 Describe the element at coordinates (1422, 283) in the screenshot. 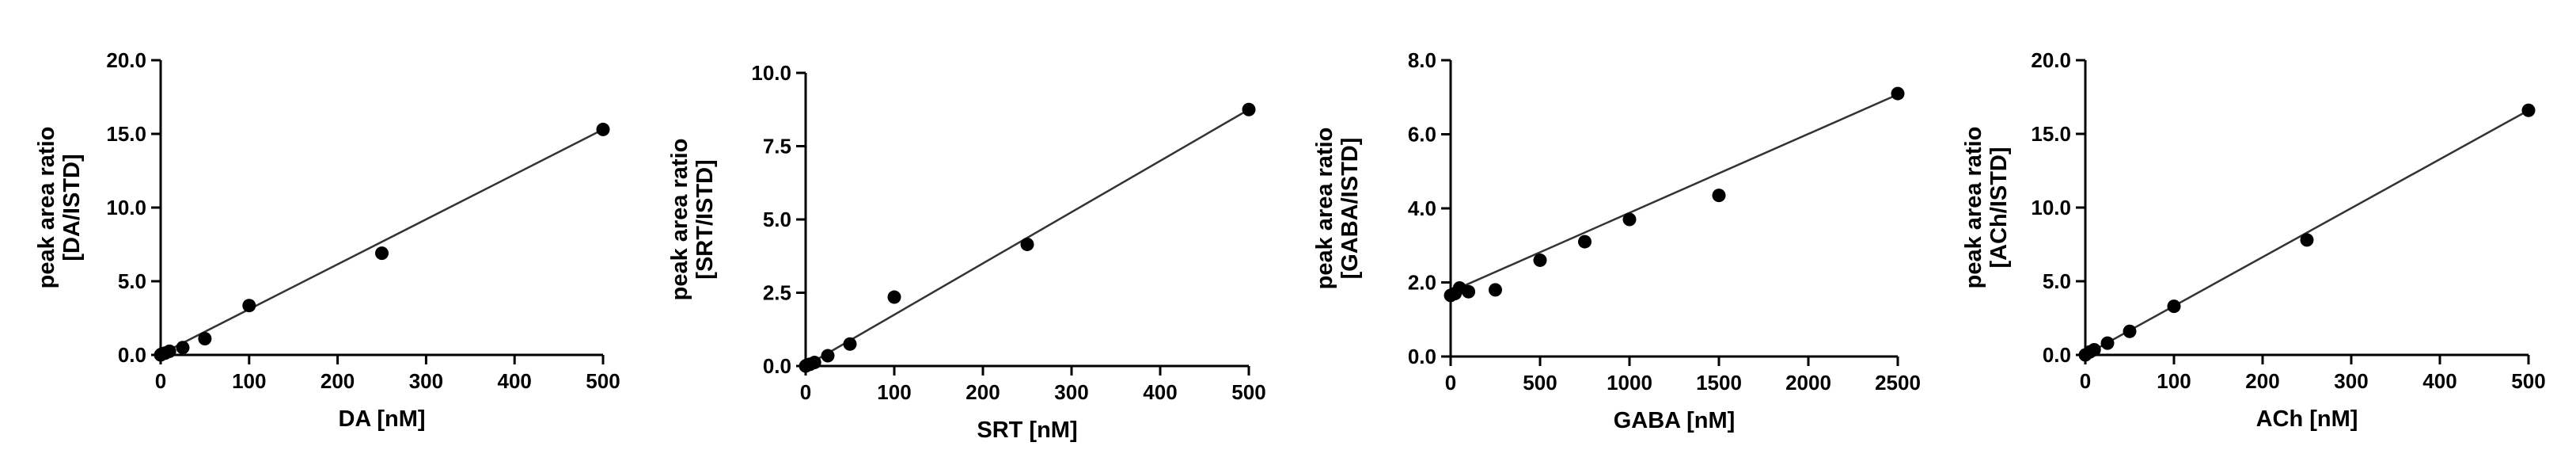

I see `y-tick-label: 2.0` at that location.